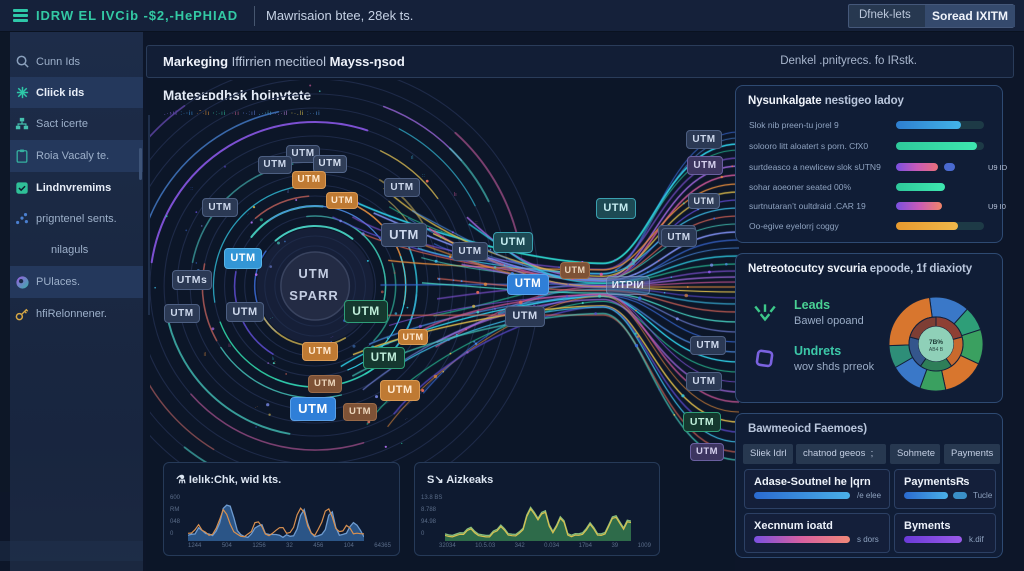 This screenshot has width=1024, height=571. What do you see at coordinates (936, 342) in the screenshot?
I see `svg-text: 7B%` at bounding box center [936, 342].